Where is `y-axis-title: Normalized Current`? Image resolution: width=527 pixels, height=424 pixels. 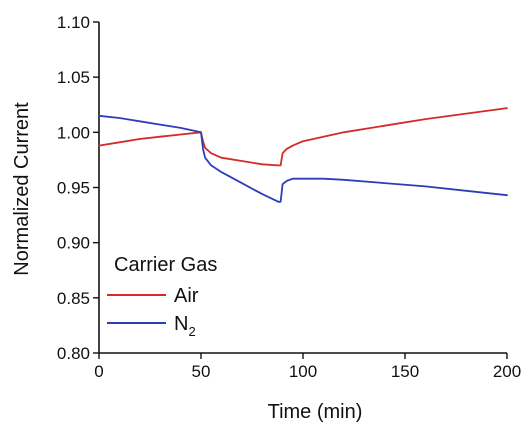
y-axis-title: Normalized Current is located at coordinates (22, 189).